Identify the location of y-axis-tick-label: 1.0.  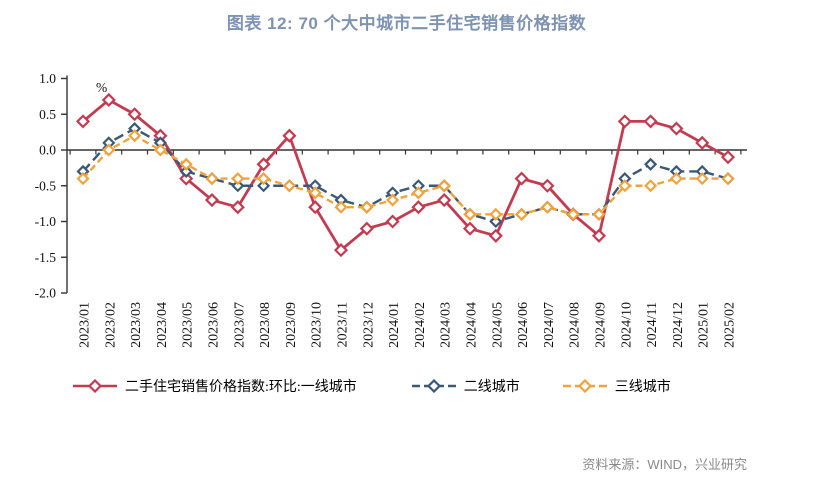
(47, 78).